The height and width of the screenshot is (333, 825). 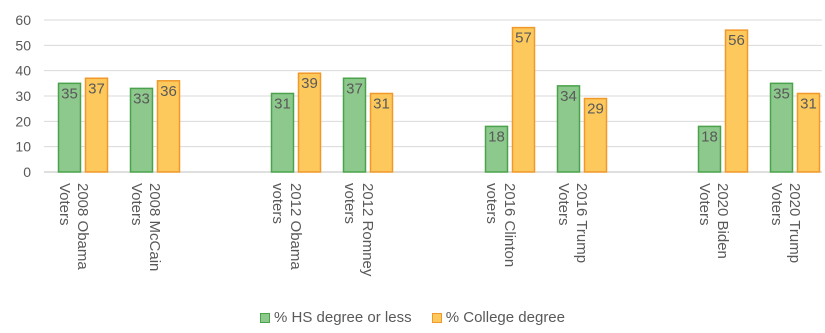 I want to click on x-category-label: 2020 TrumpVoters, so click(x=785, y=223).